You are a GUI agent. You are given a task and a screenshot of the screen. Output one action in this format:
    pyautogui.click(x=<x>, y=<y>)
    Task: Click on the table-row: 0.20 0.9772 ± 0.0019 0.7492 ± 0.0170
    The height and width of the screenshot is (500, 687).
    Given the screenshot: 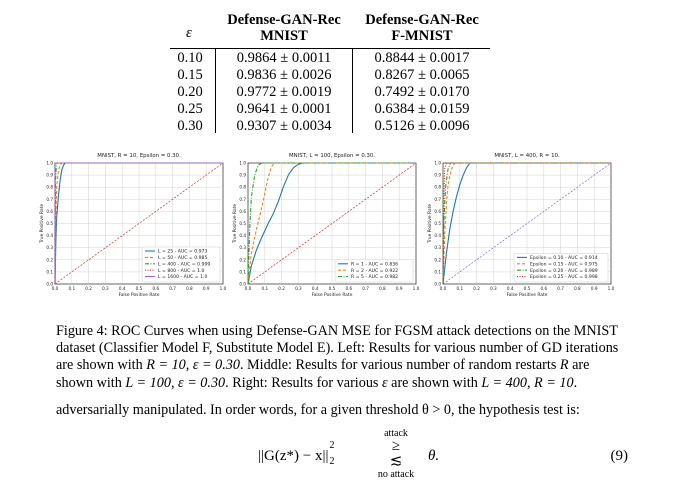 What is the action you would take?
    pyautogui.click(x=323, y=92)
    